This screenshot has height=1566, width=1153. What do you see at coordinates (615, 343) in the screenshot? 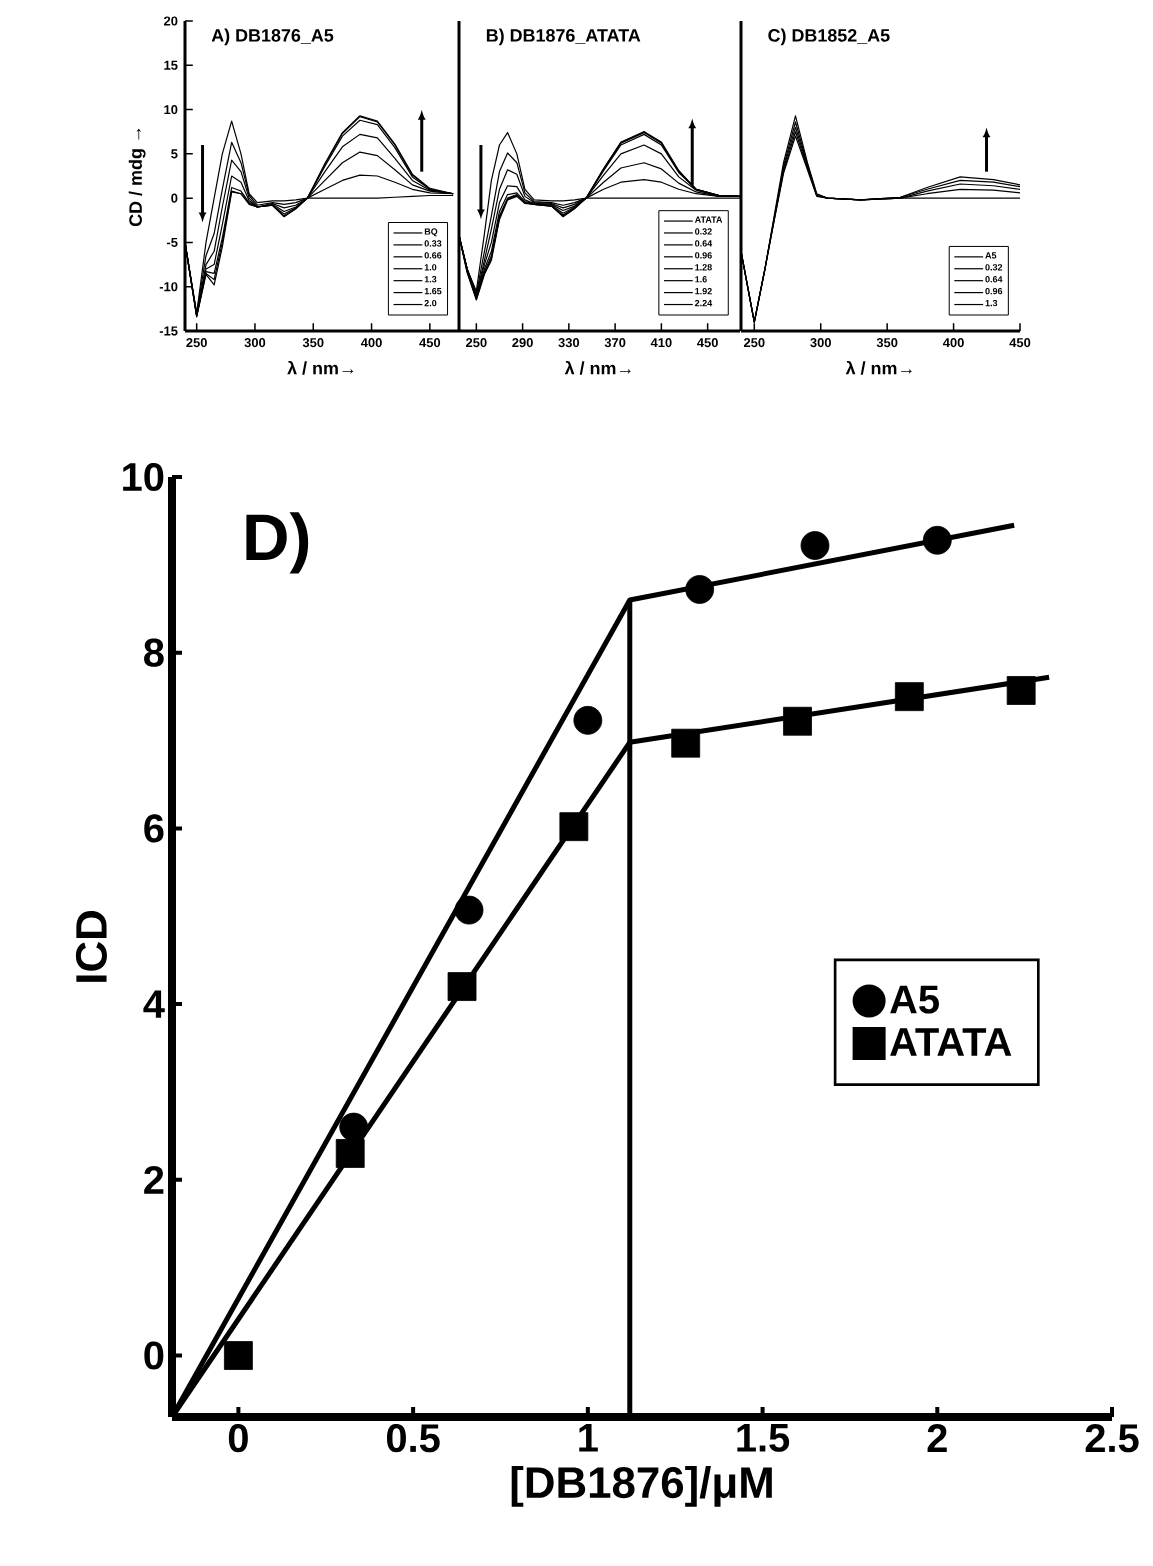
I see `x-tick-label: 370` at bounding box center [615, 343].